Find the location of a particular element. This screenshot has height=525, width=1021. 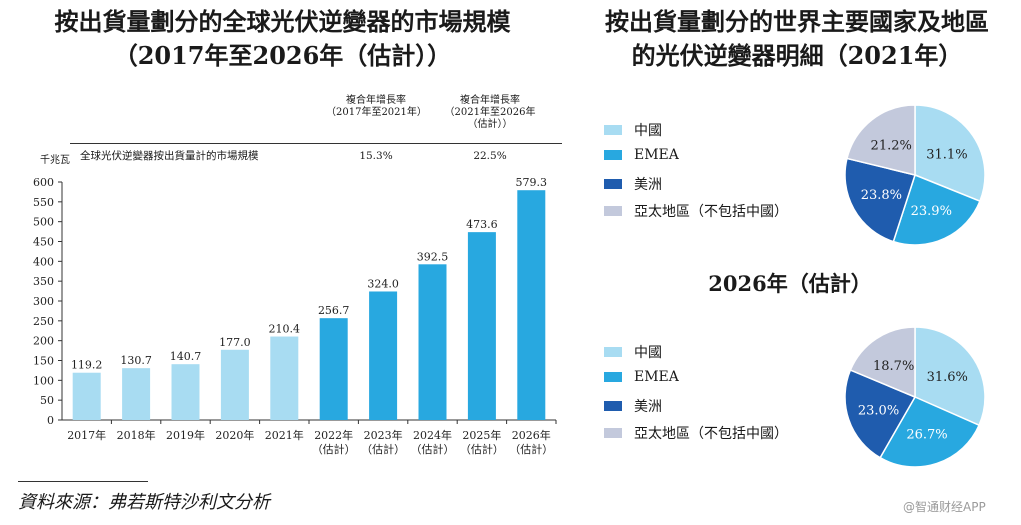

x-tick-label: 2025年 is located at coordinates (481, 435).